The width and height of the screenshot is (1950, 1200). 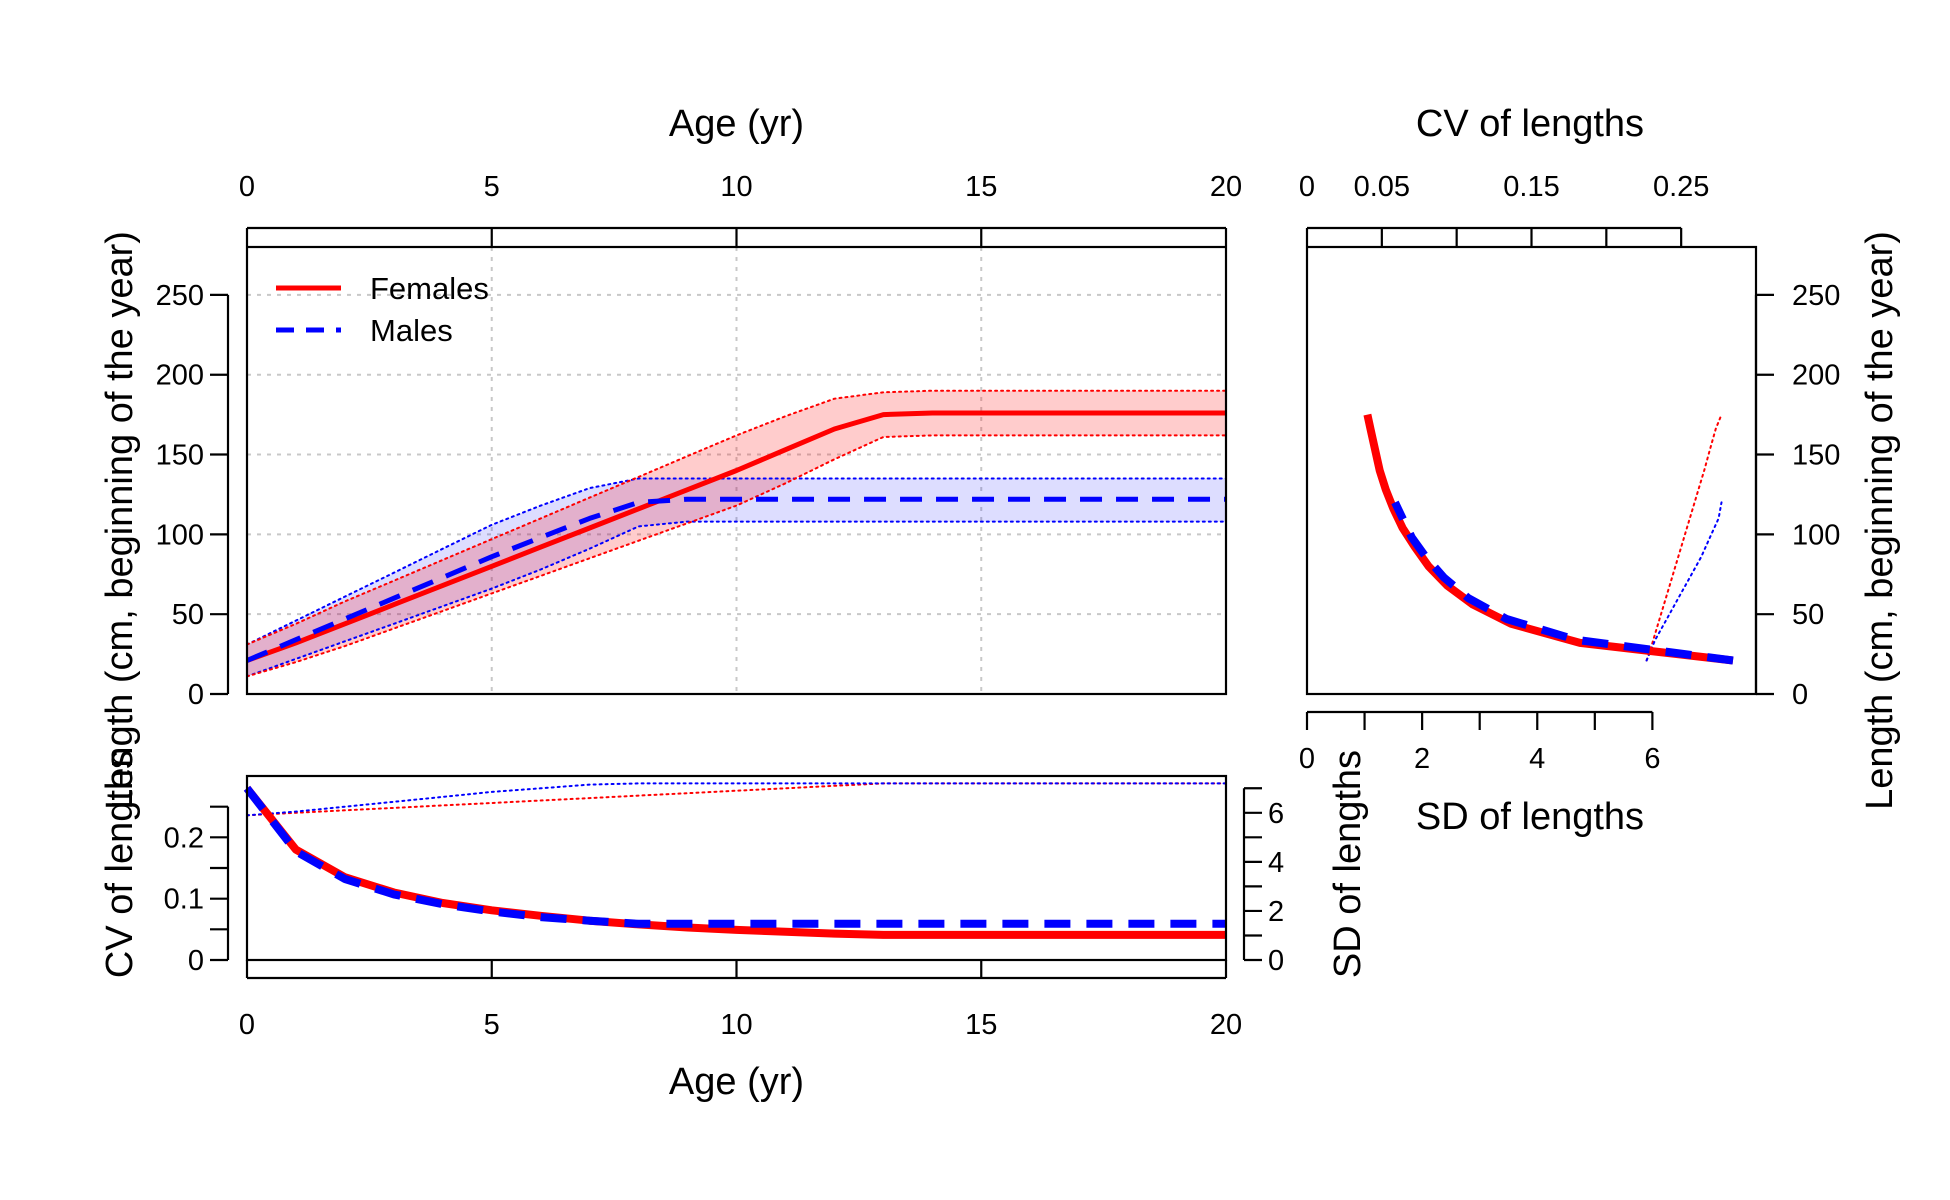 I want to click on length-vs-variability-axes: 0 2 4 6 0 0.05 0.15 0.25 0 50 100 150 200 250, so click(x=1569, y=473).